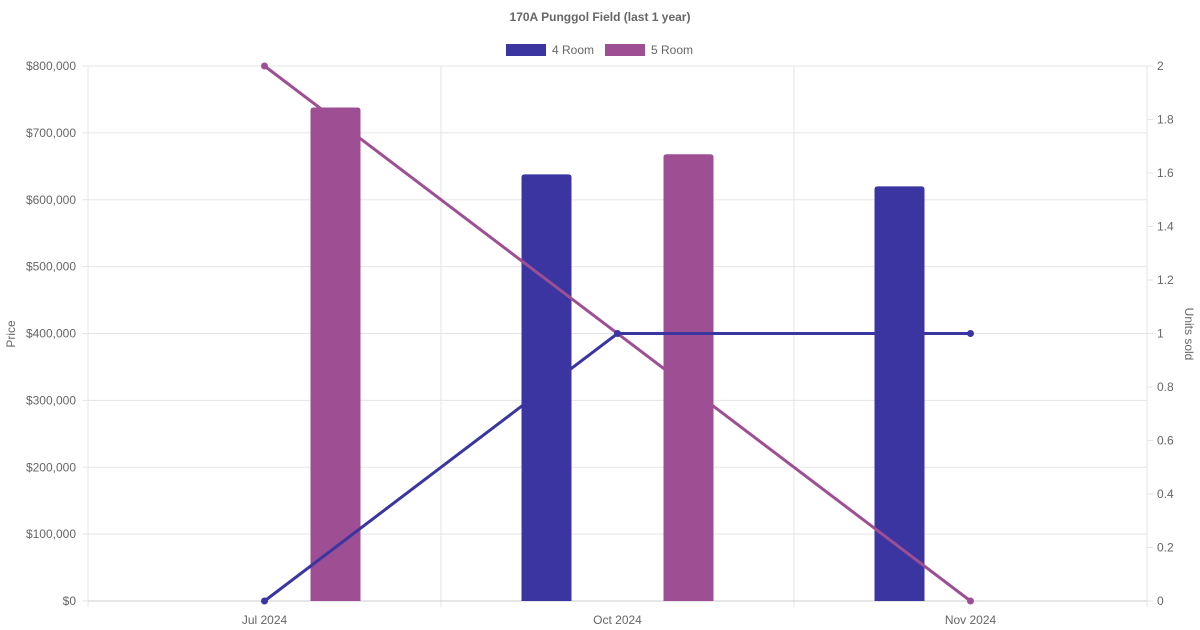 The height and width of the screenshot is (630, 1200). I want to click on x-tick-label: Jul 2024, so click(265, 620).